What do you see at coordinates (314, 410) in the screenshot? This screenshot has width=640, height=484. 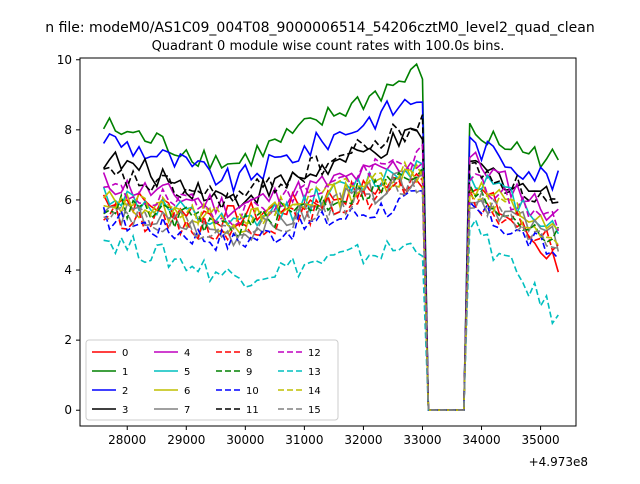 I see `legend-label-15: 15` at bounding box center [314, 410].